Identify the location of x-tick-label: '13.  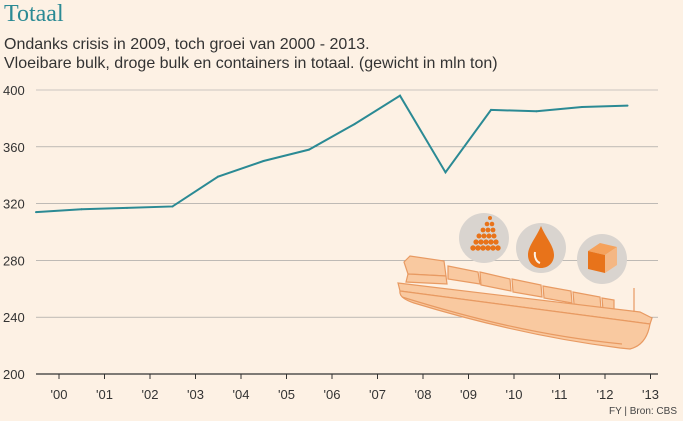
(650, 394).